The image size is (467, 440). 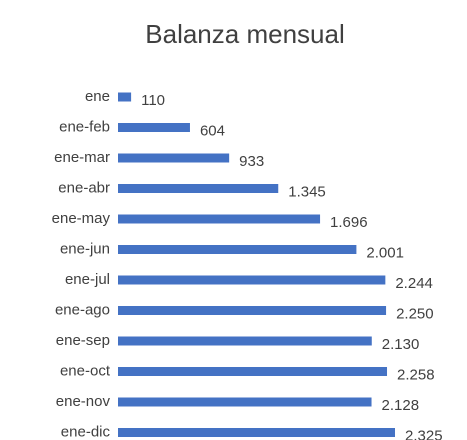 I want to click on data-label: 1.696, so click(x=349, y=222).